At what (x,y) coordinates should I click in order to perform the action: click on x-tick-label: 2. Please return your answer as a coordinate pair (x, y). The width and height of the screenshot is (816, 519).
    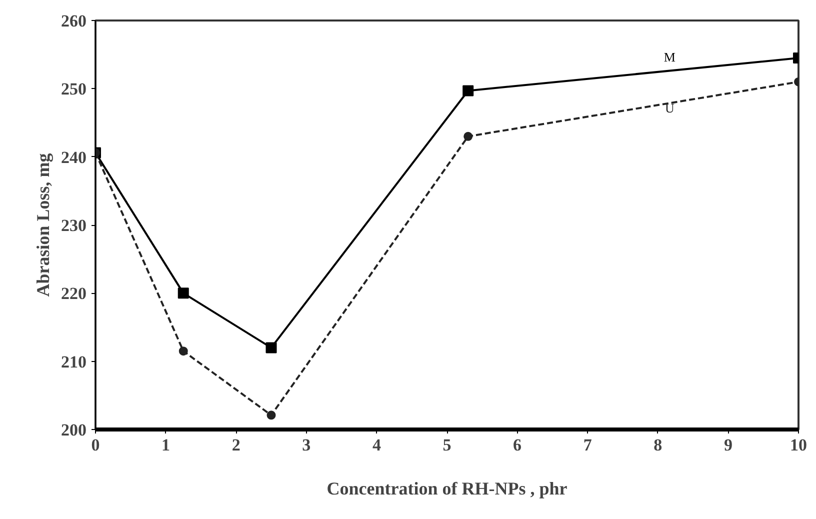
    Looking at the image, I should click on (236, 445).